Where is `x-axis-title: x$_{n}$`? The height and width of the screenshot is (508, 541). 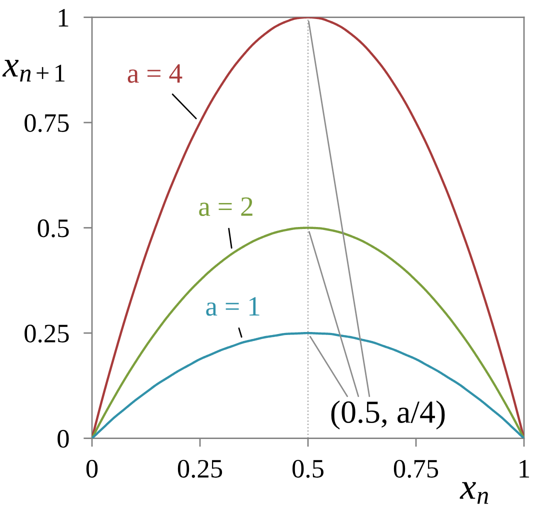 x-axis-title: x$_{n}$ is located at coordinates (474, 493).